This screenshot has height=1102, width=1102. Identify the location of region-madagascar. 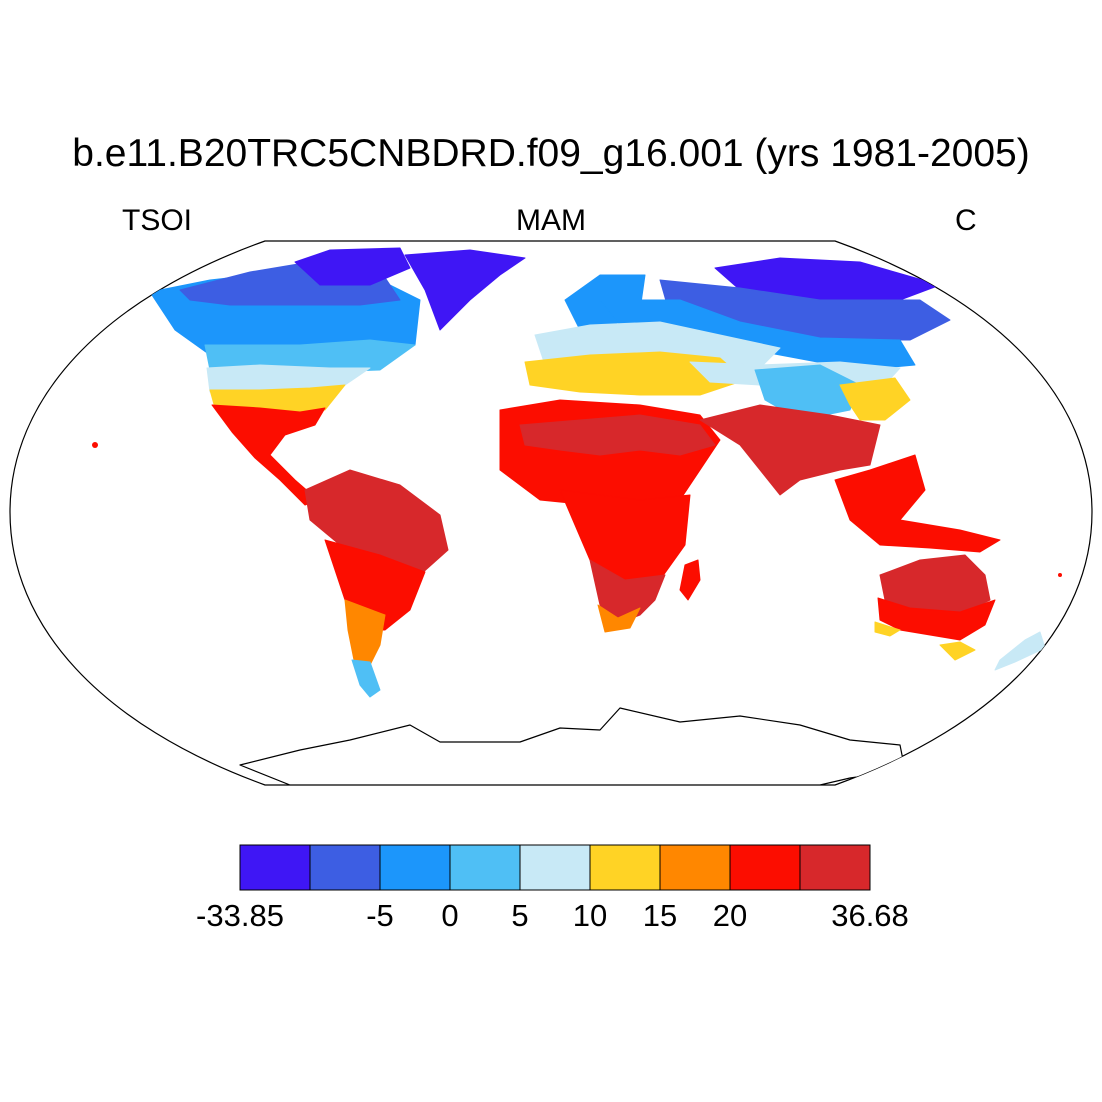
(690, 580).